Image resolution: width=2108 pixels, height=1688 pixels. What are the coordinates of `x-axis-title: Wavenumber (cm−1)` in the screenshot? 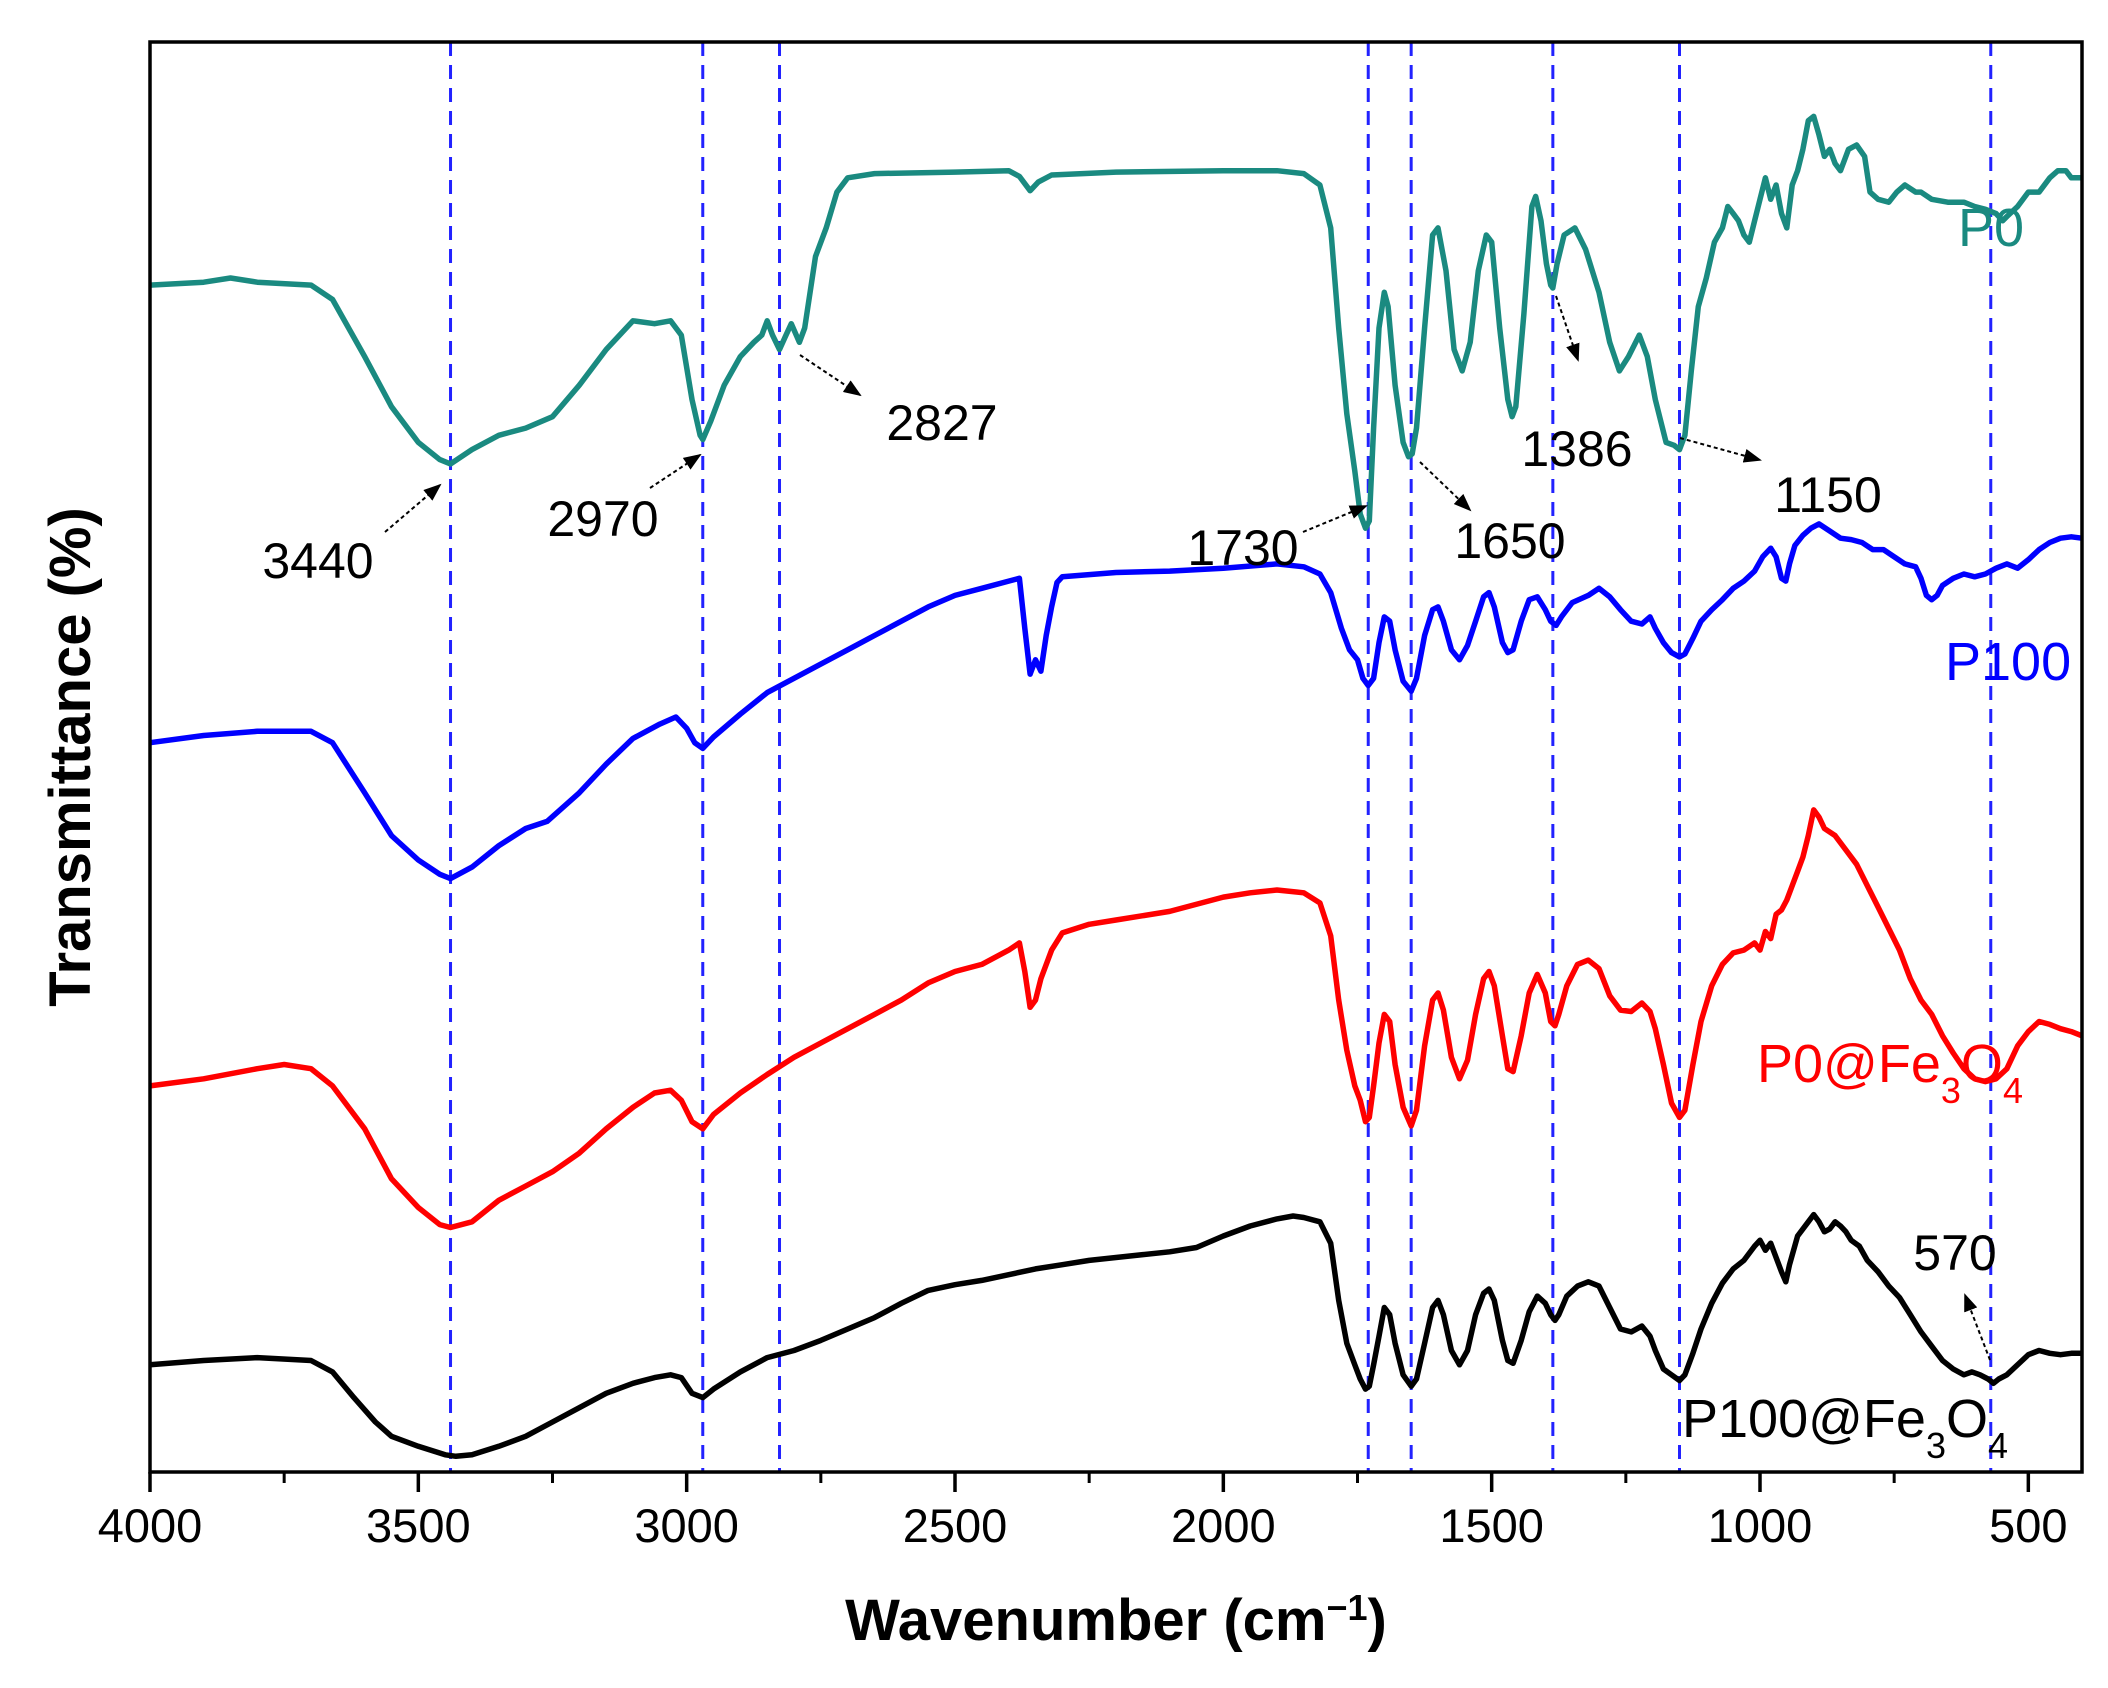 It's located at (1116, 1620).